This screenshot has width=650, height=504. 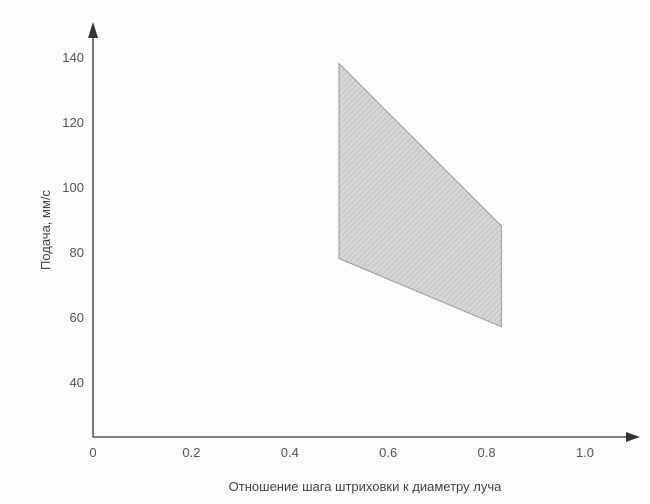 I want to click on feasible-region, so click(x=420, y=195).